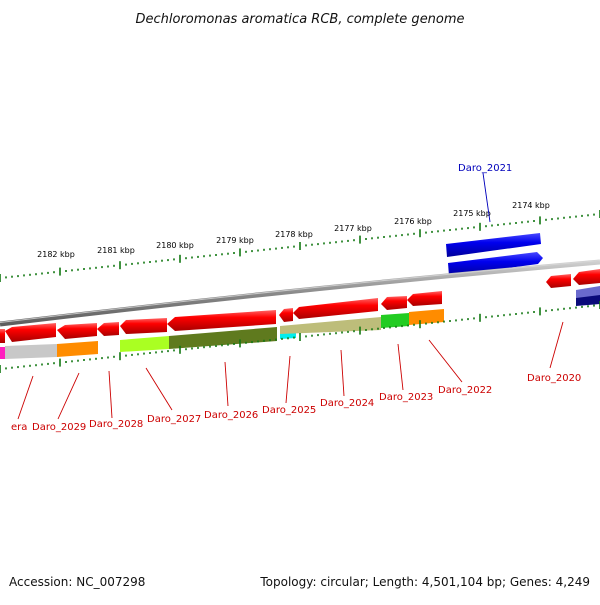  I want to click on gene-daro-2027-arrow, so click(143, 326).